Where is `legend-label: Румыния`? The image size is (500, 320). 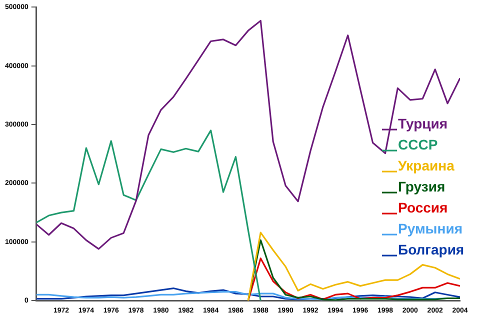
legend-label: Румыния is located at coordinates (430, 228).